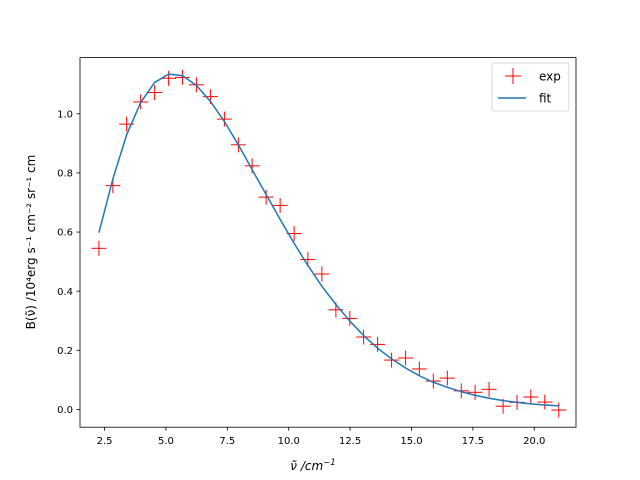 This screenshot has width=640, height=480. Describe the element at coordinates (65, 233) in the screenshot. I see `y-tick-label: 0.6` at that location.